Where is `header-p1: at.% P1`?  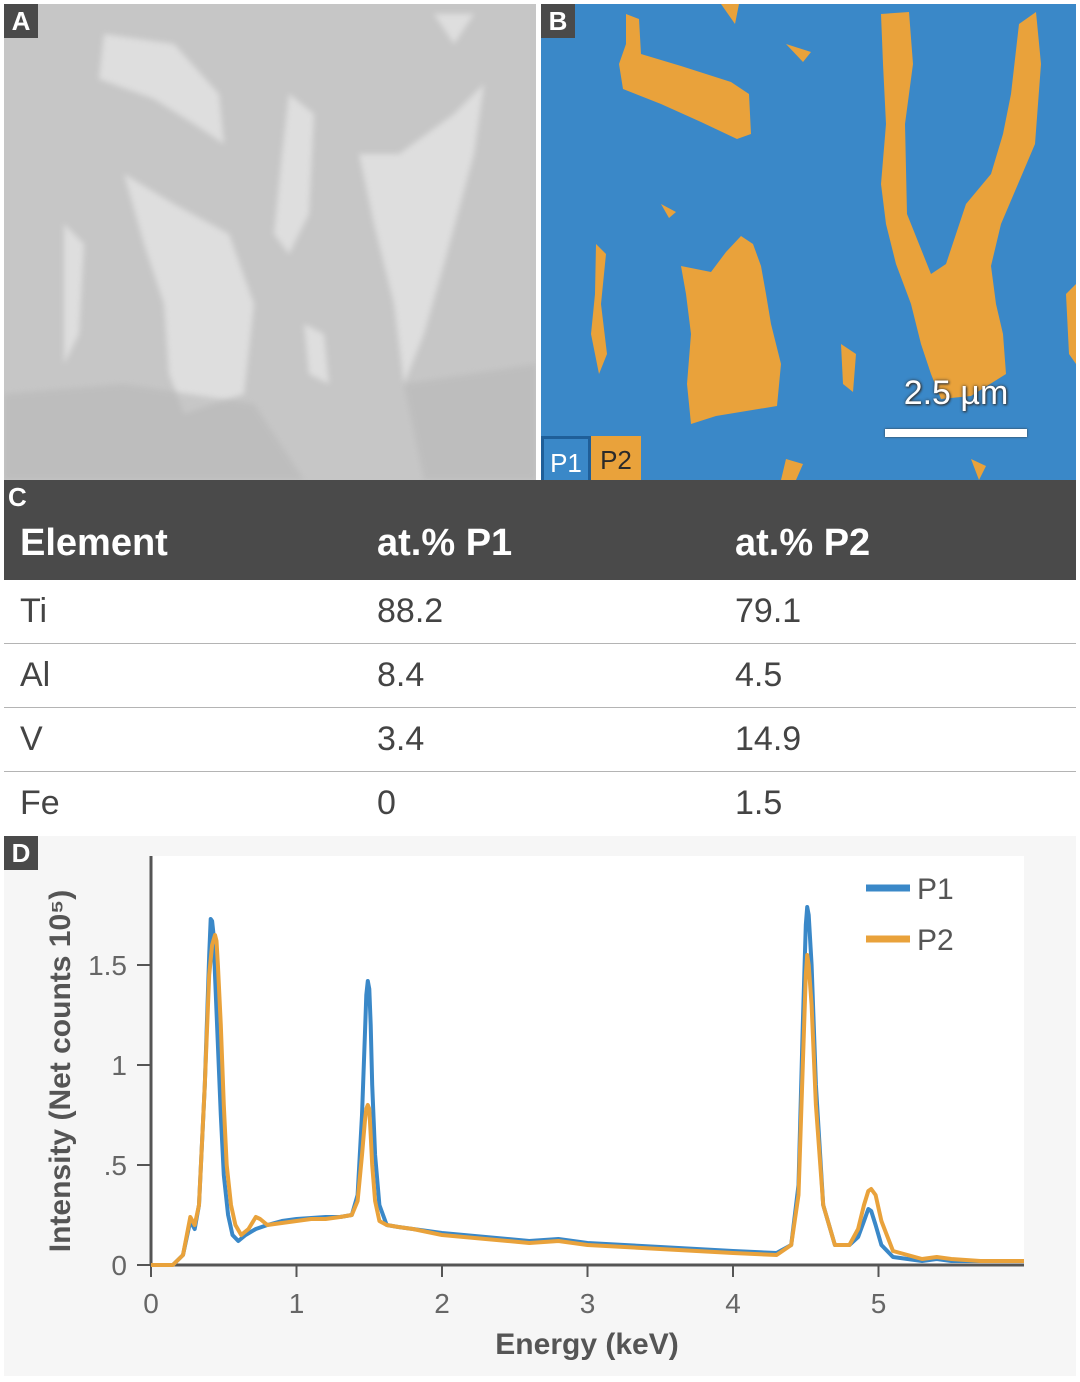
header-p1: at.% P1 is located at coordinates (445, 543).